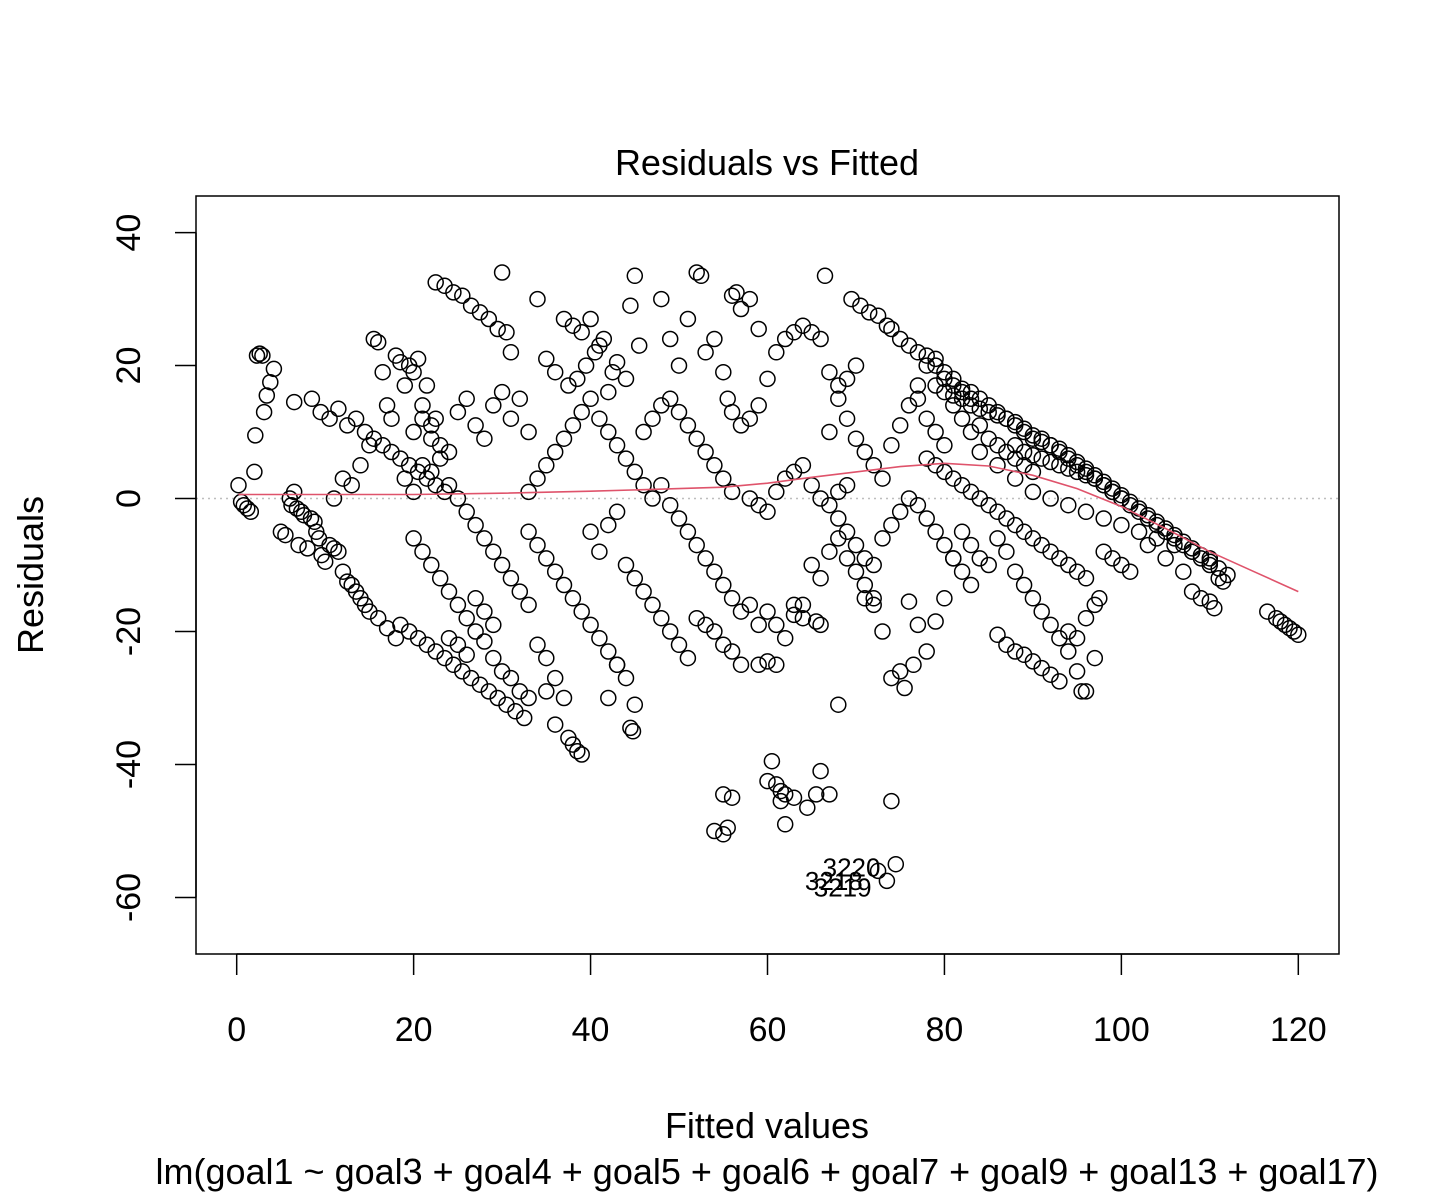 Image resolution: width=1440 pixels, height=1200 pixels. I want to click on y-tick-label: -60, so click(129, 897).